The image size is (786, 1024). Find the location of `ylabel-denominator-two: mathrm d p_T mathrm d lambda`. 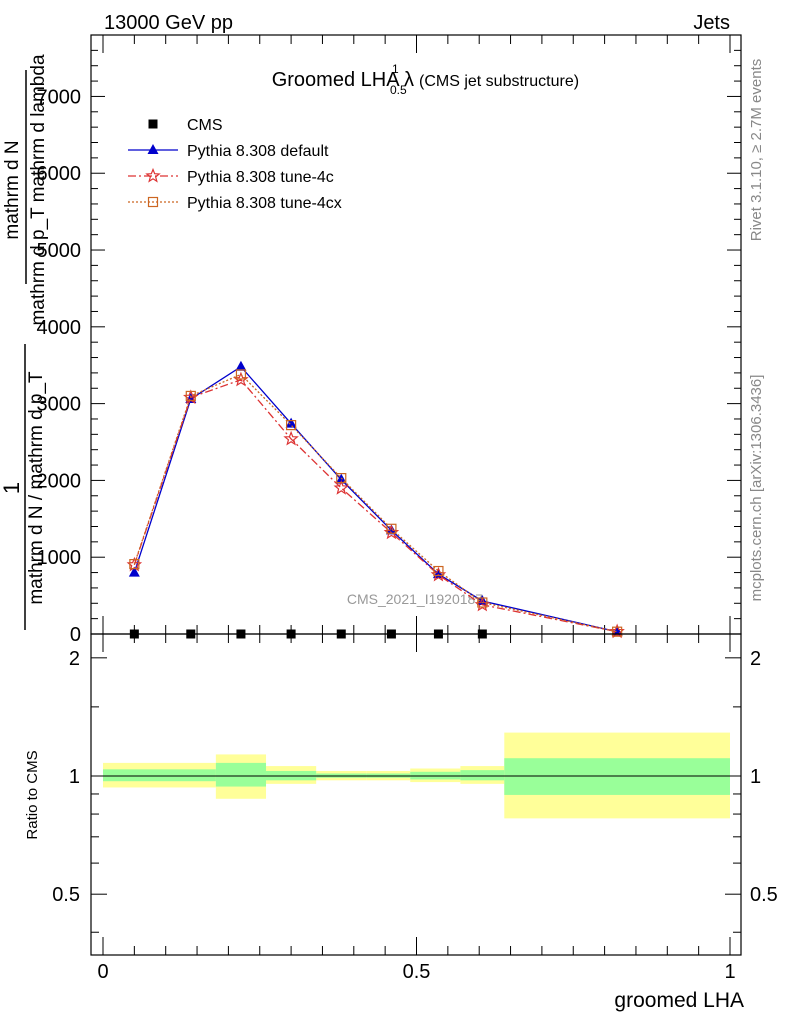

ylabel-denominator-two: mathrm d p_T mathrm d lambda is located at coordinates (38, 189).